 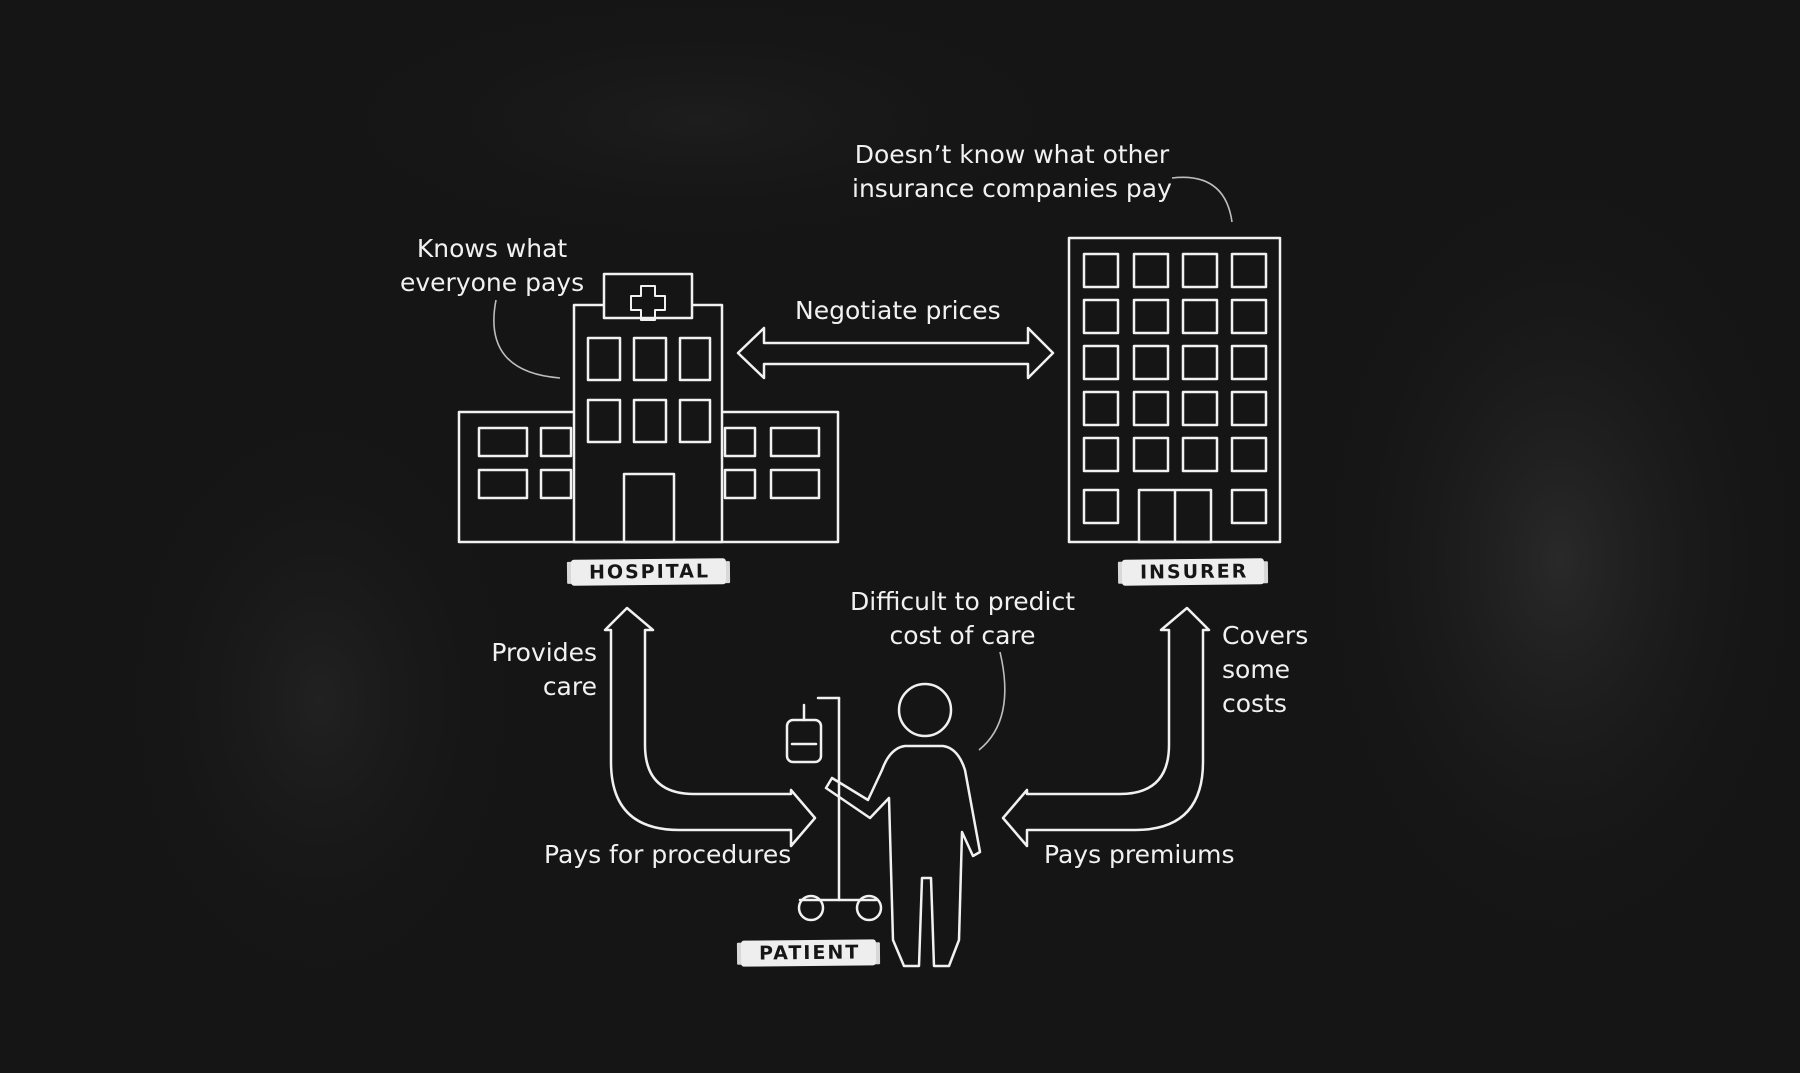 What do you see at coordinates (1139, 854) in the screenshot?
I see `pays-premiums-label: Pays premiums` at bounding box center [1139, 854].